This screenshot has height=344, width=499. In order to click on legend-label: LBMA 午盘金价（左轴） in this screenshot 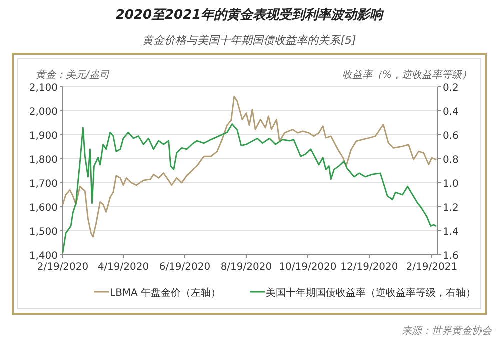, I will do `click(166, 293)`.